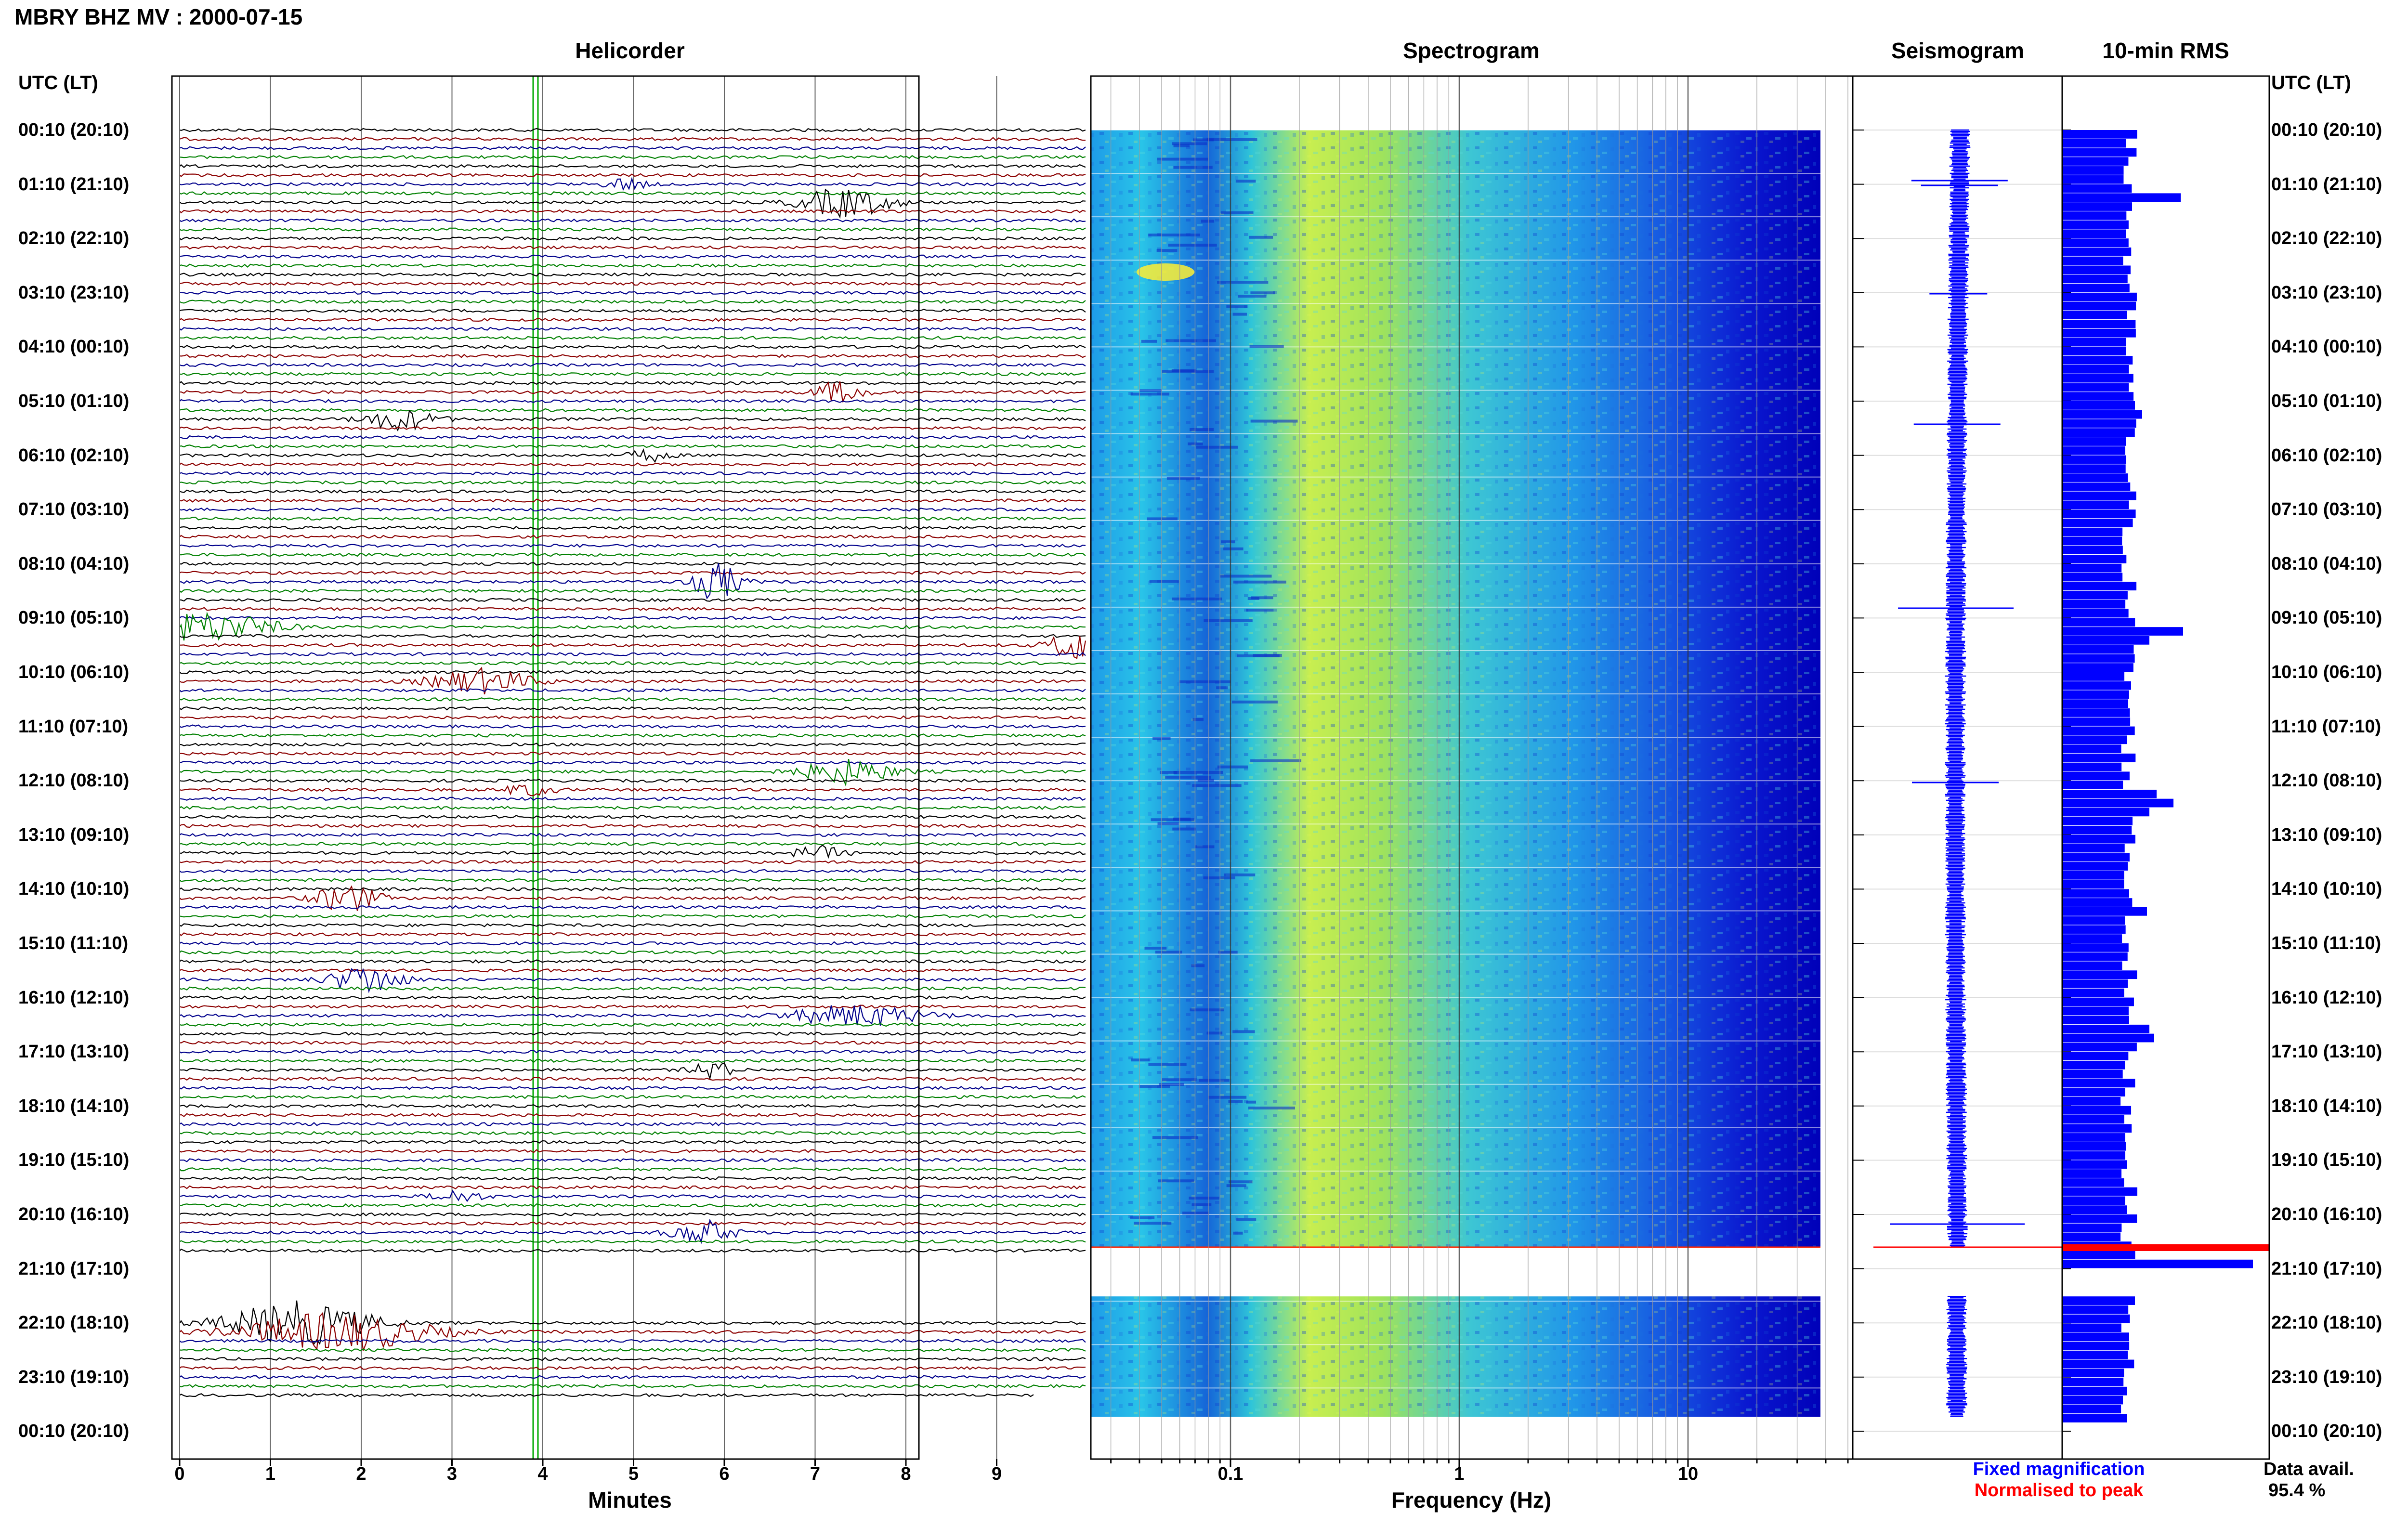 The width and height of the screenshot is (2408, 1513). What do you see at coordinates (996, 1474) in the screenshot?
I see `minutes-tick-label: 9` at bounding box center [996, 1474].